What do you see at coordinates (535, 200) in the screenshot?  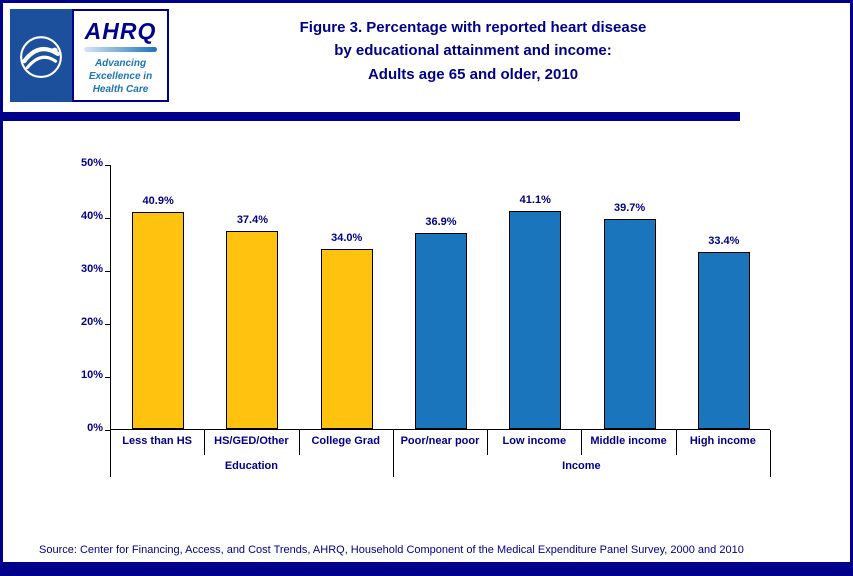 I see `bar-value-label: 41.1%` at bounding box center [535, 200].